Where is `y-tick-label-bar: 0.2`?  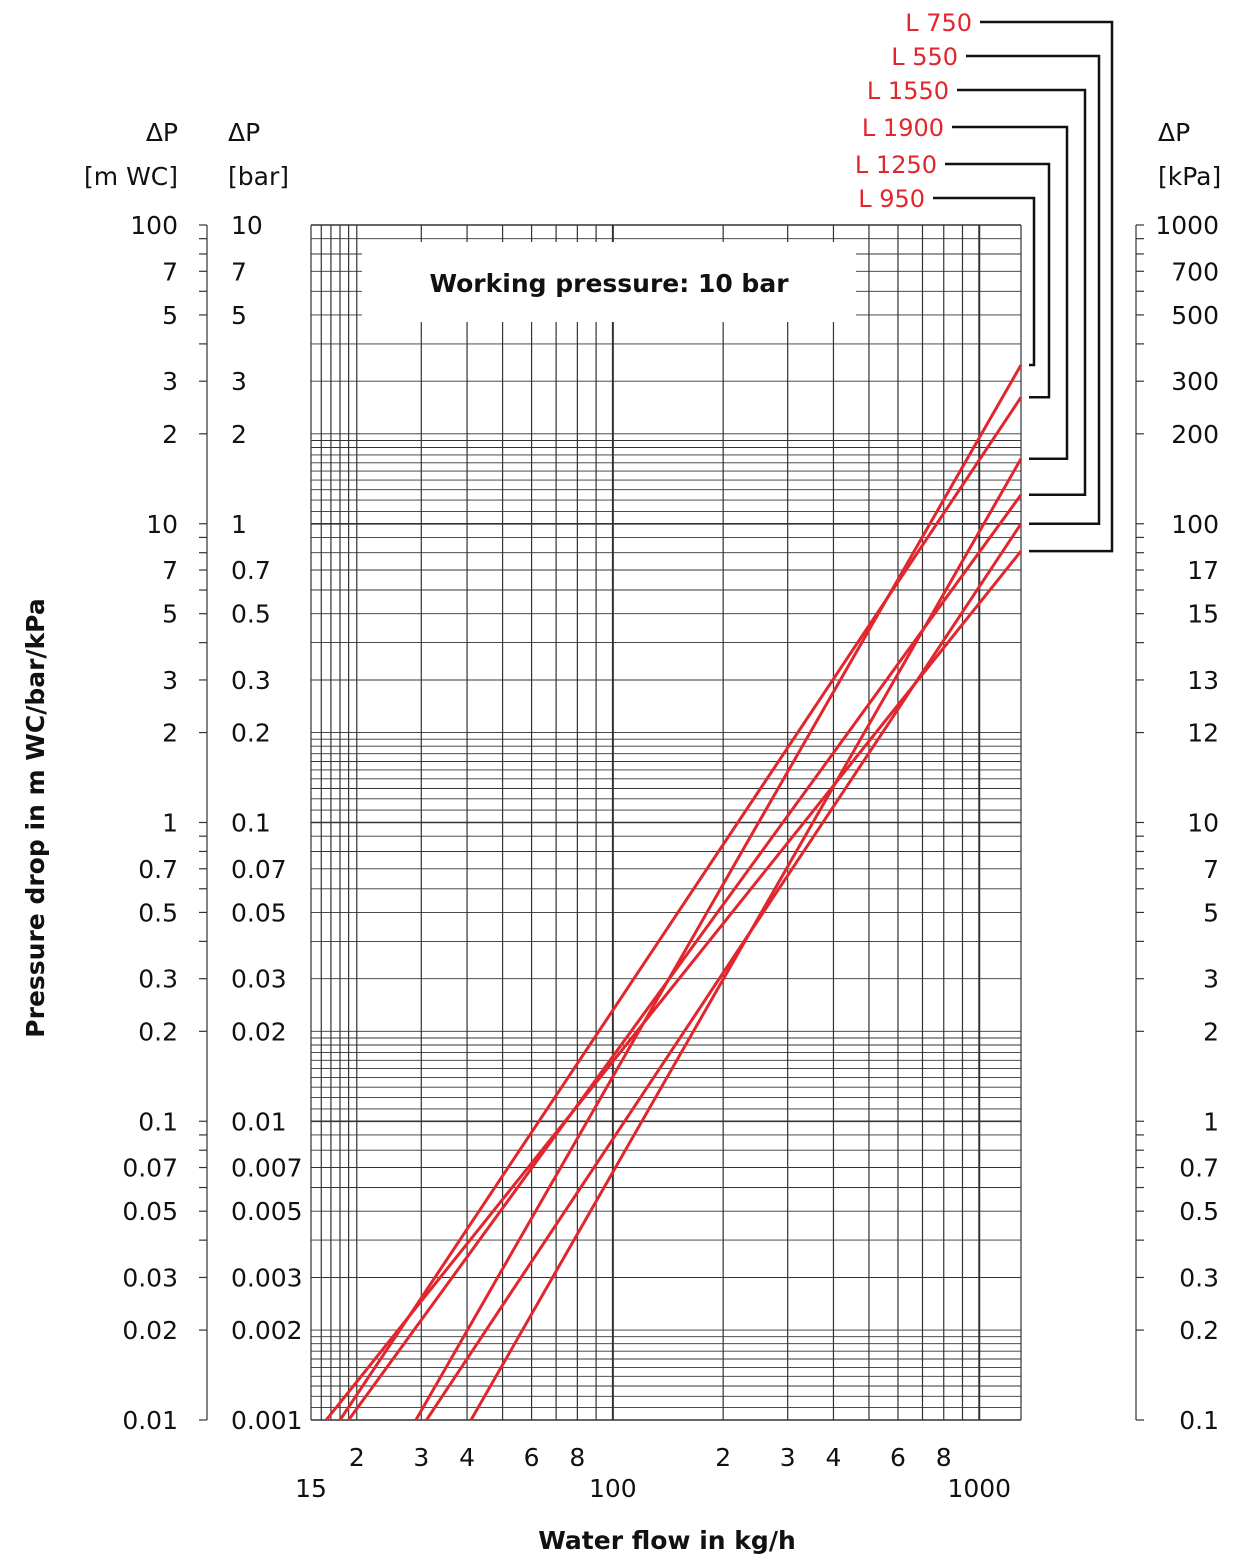
y-tick-label-bar: 0.2 is located at coordinates (251, 733).